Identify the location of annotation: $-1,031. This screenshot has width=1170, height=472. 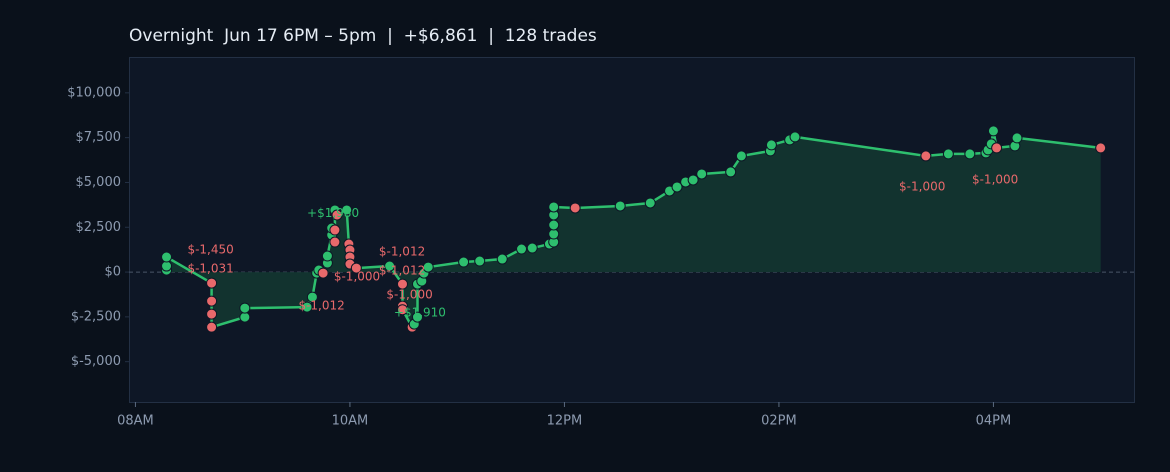
(210, 269).